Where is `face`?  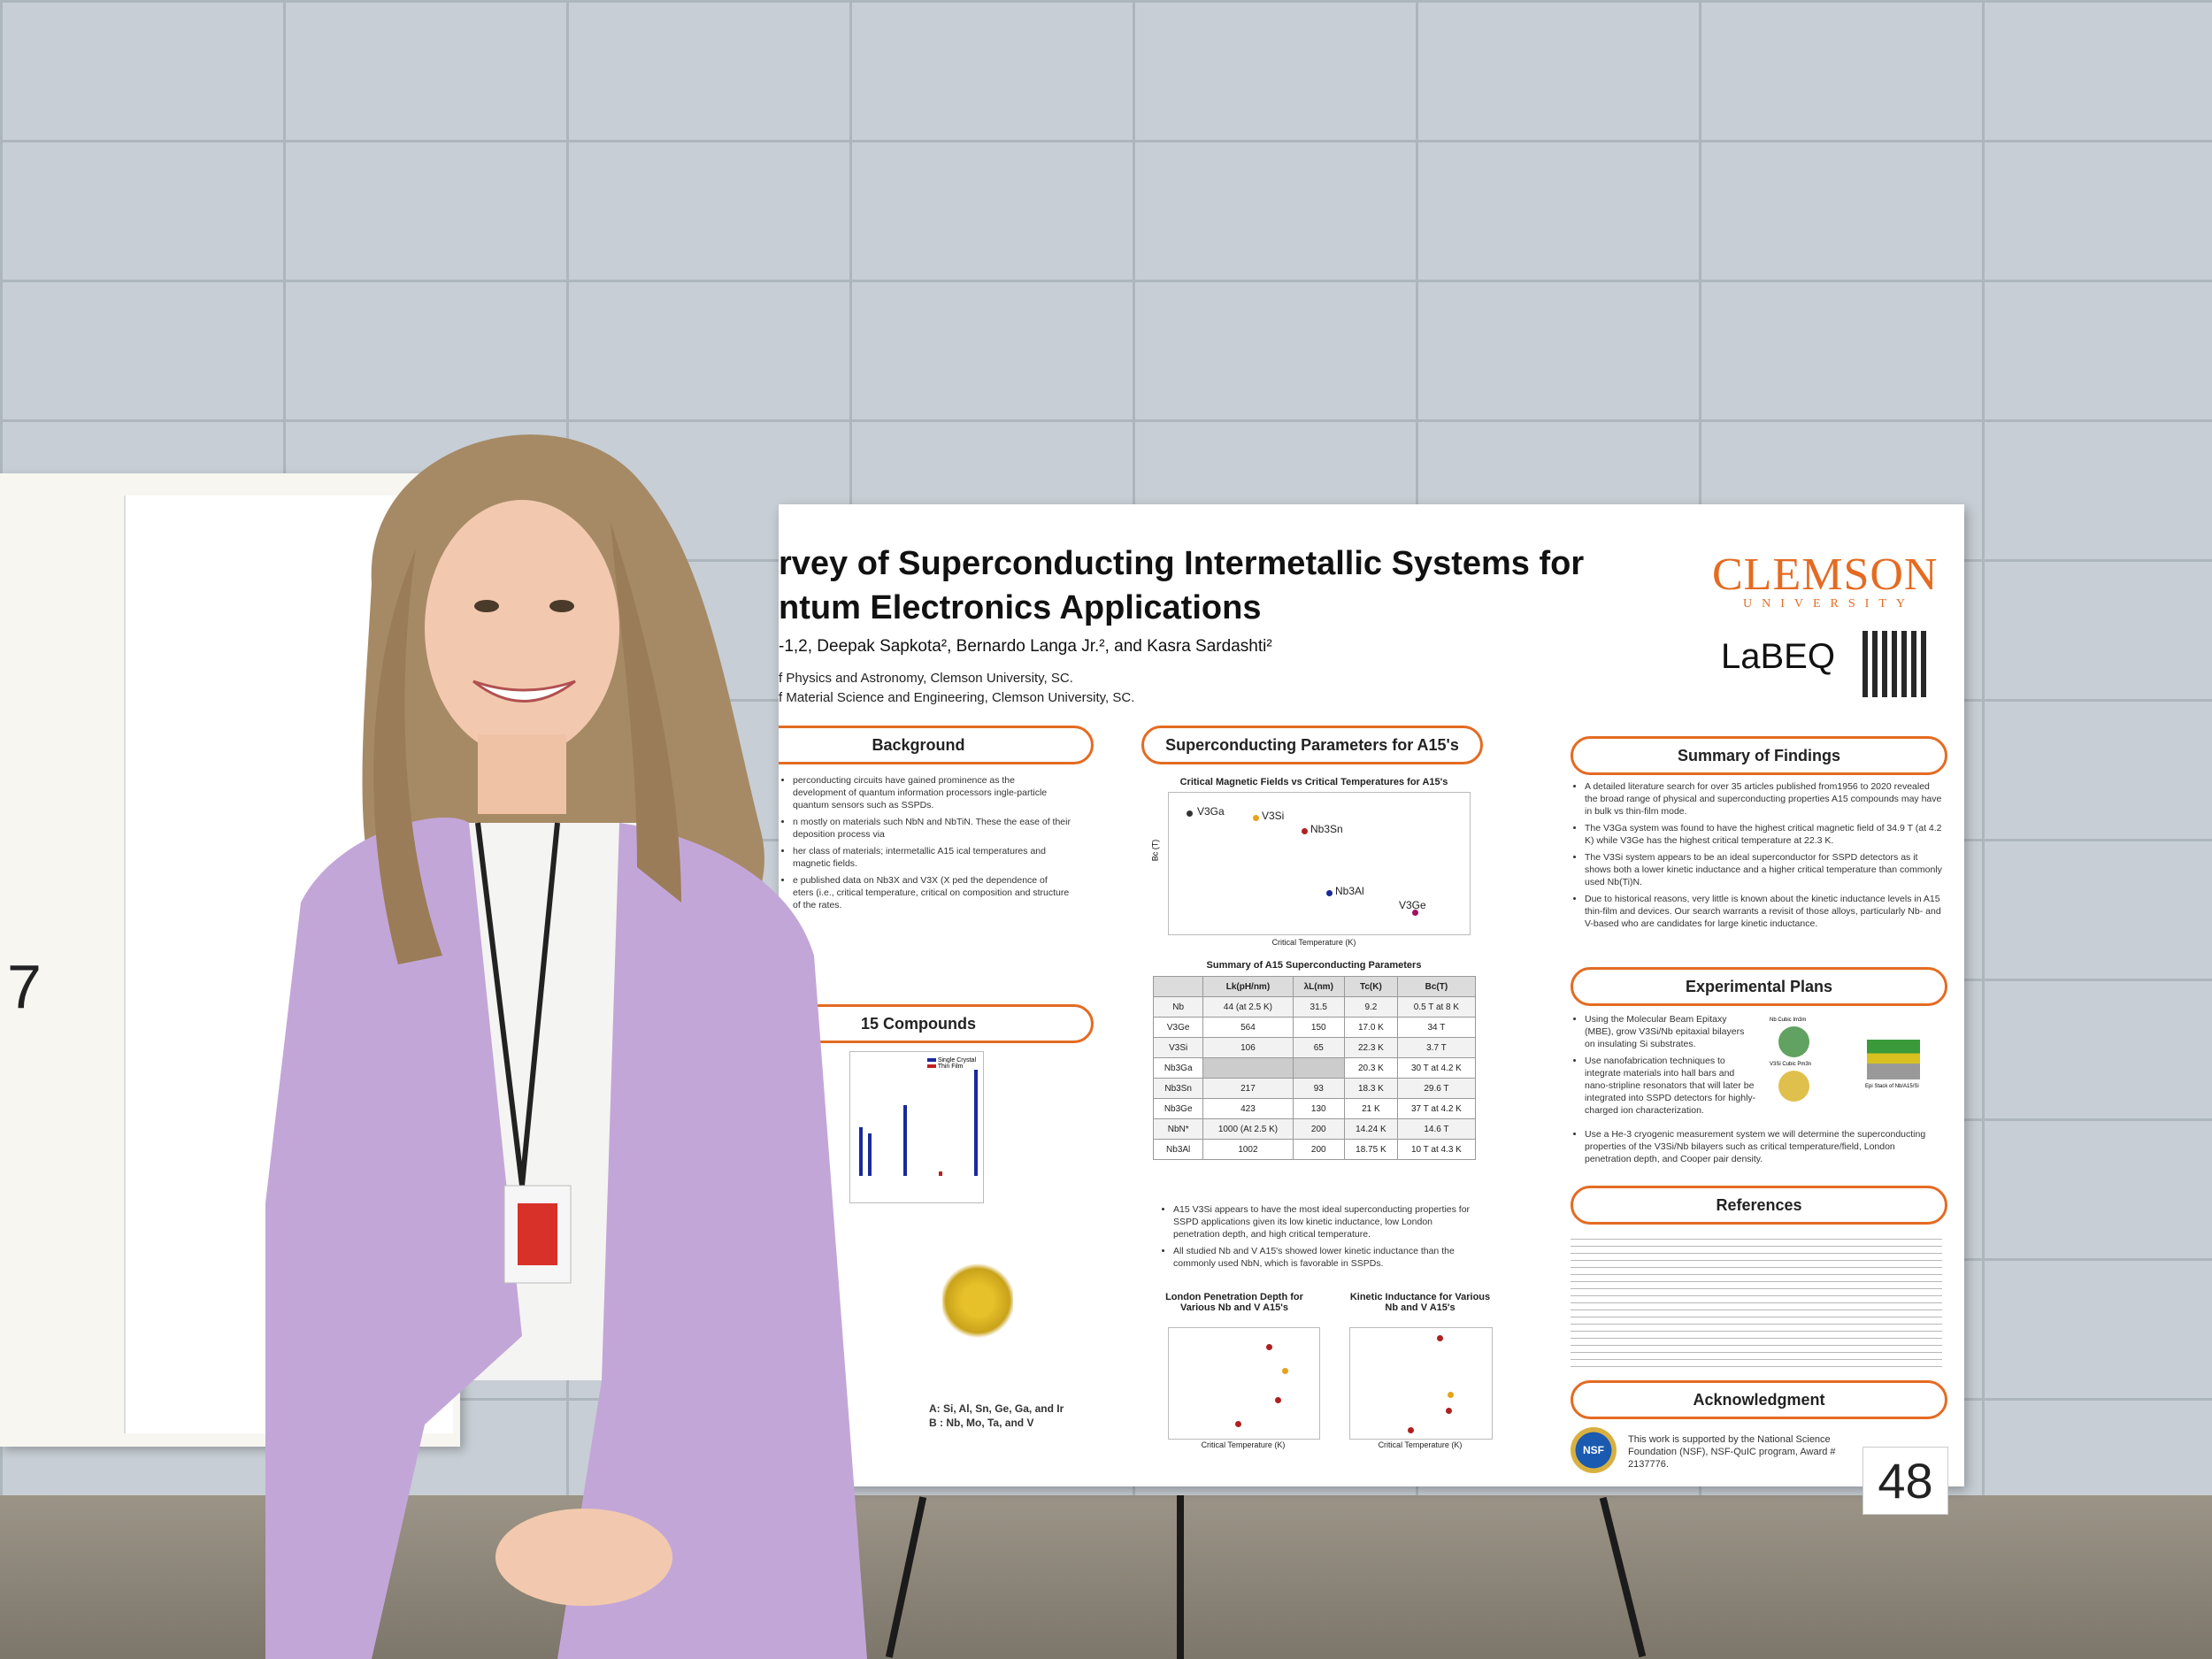 face is located at coordinates (522, 629).